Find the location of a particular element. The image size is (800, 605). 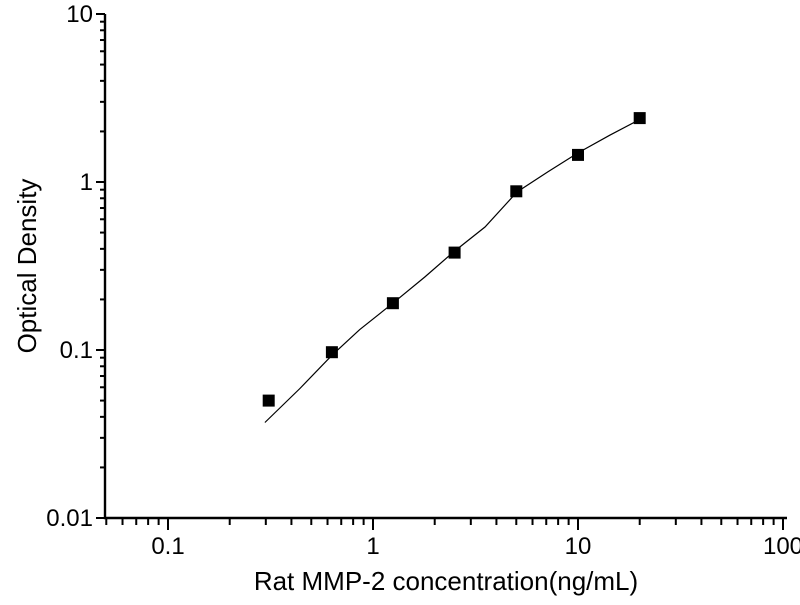

x-tick-label: 100 is located at coordinates (781, 546).